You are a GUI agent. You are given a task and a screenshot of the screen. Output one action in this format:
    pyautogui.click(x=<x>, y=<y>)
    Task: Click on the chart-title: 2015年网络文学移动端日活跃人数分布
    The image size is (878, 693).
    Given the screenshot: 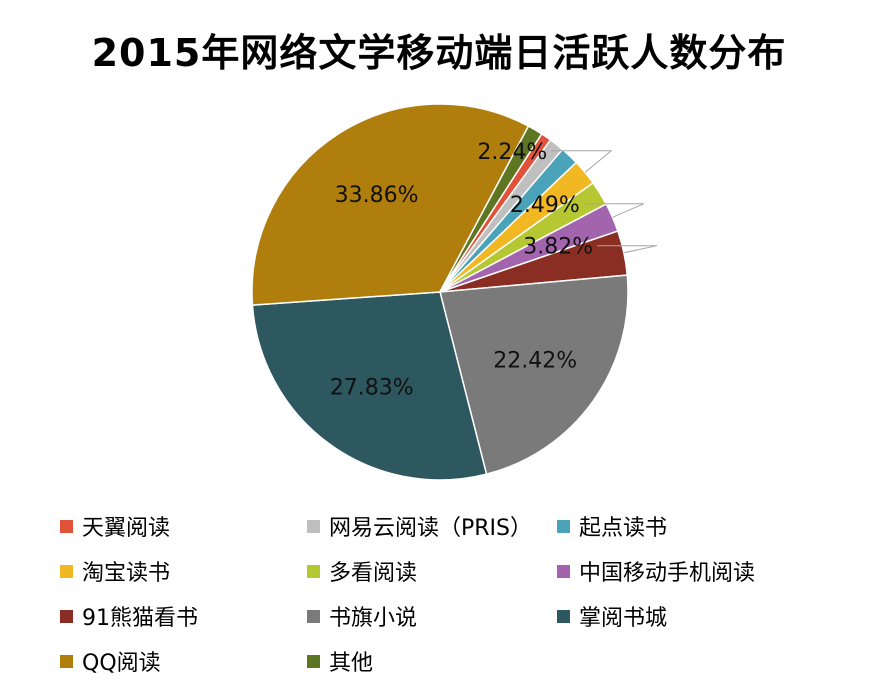 What is the action you would take?
    pyautogui.click(x=439, y=53)
    